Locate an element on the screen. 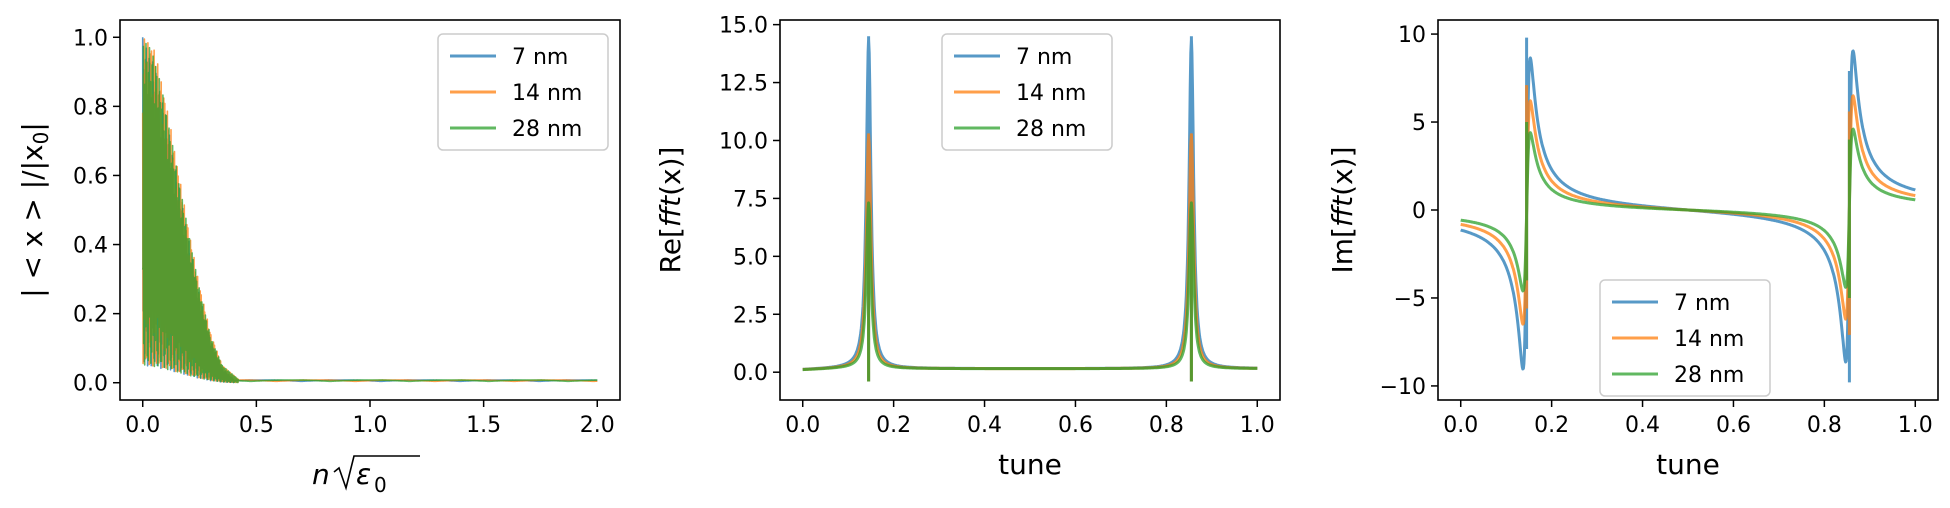  y-tick-label: 0.8 is located at coordinates (90, 107).